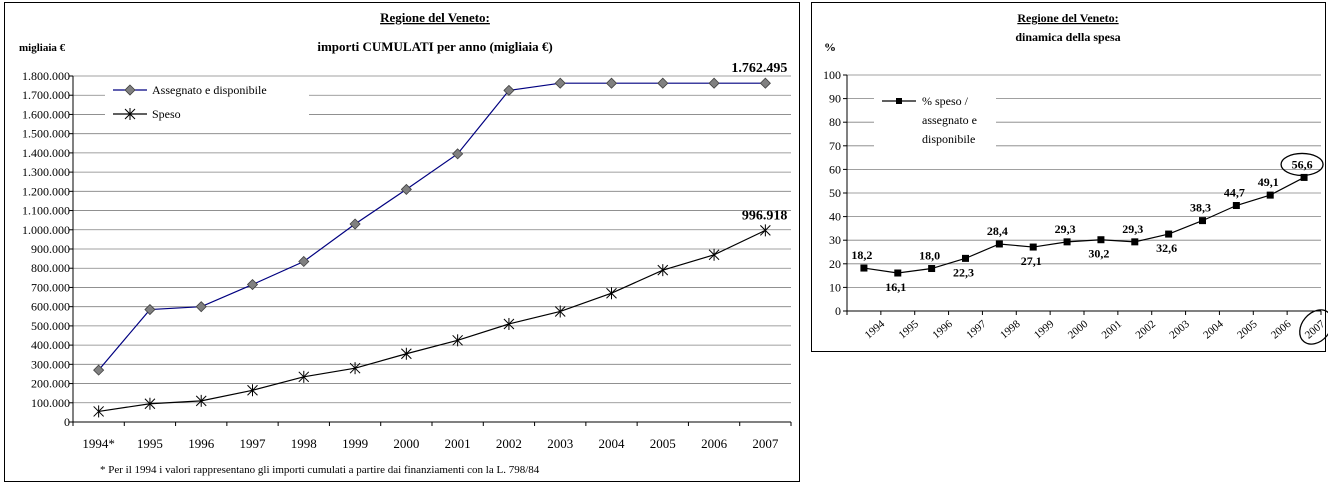 The height and width of the screenshot is (484, 1328). Describe the element at coordinates (899, 101) in the screenshot. I see `square-marker-icon` at that location.